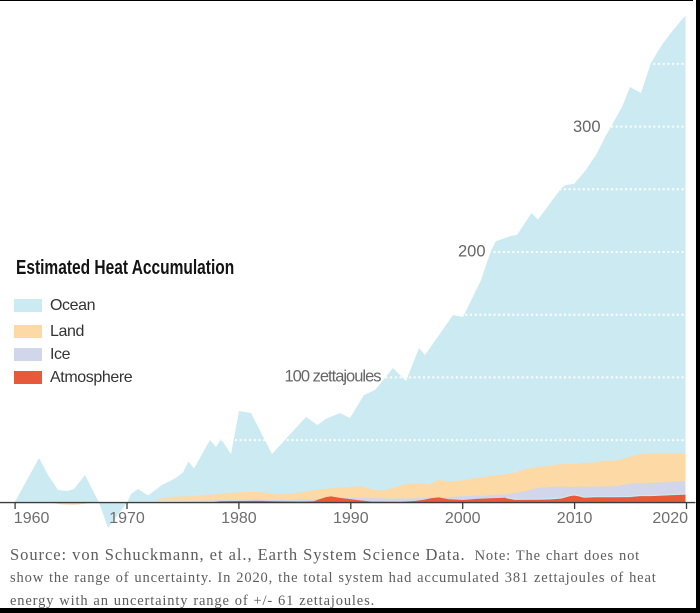 This screenshot has width=700, height=613. What do you see at coordinates (333, 377) in the screenshot?
I see `svg-text: 100 zettajoules` at bounding box center [333, 377].